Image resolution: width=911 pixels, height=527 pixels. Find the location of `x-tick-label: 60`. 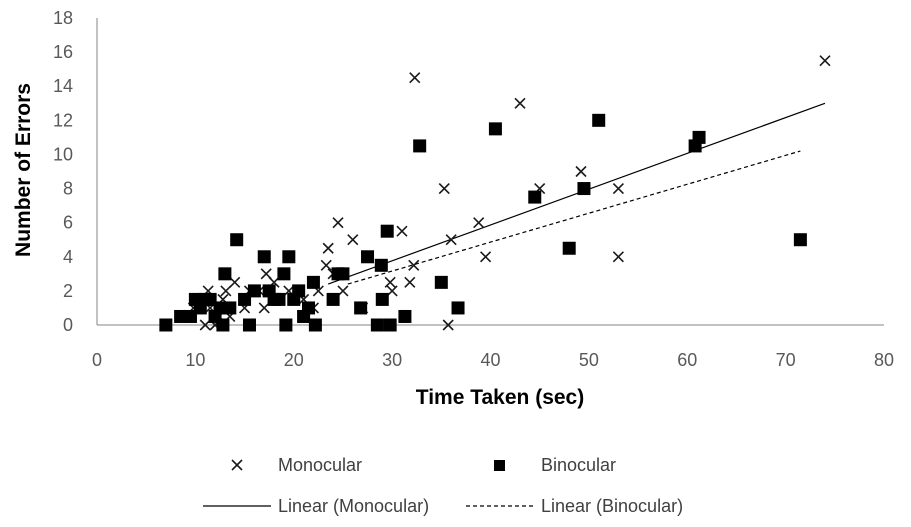

x-tick-label: 60 is located at coordinates (687, 360).